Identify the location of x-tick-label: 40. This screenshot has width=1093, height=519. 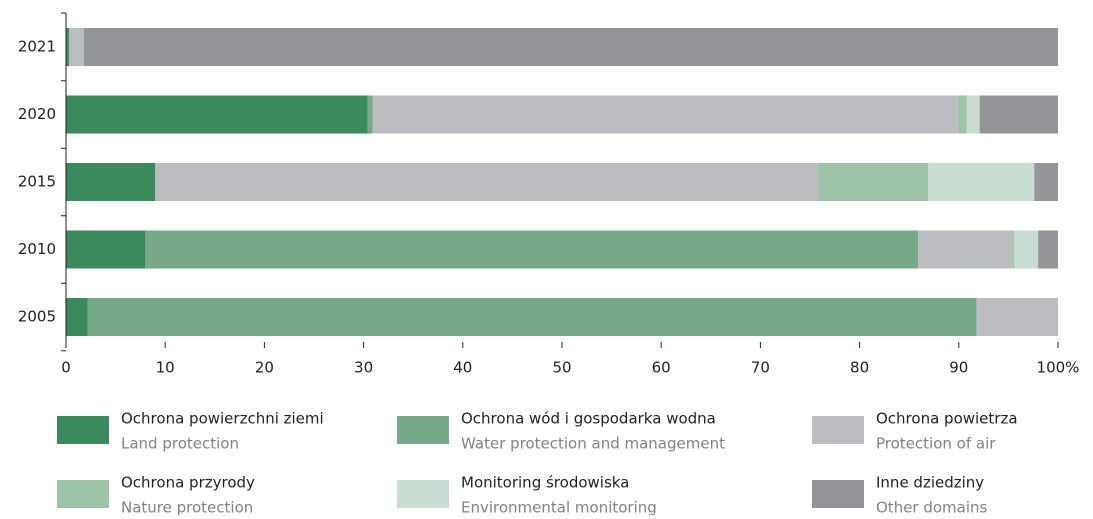
(462, 368).